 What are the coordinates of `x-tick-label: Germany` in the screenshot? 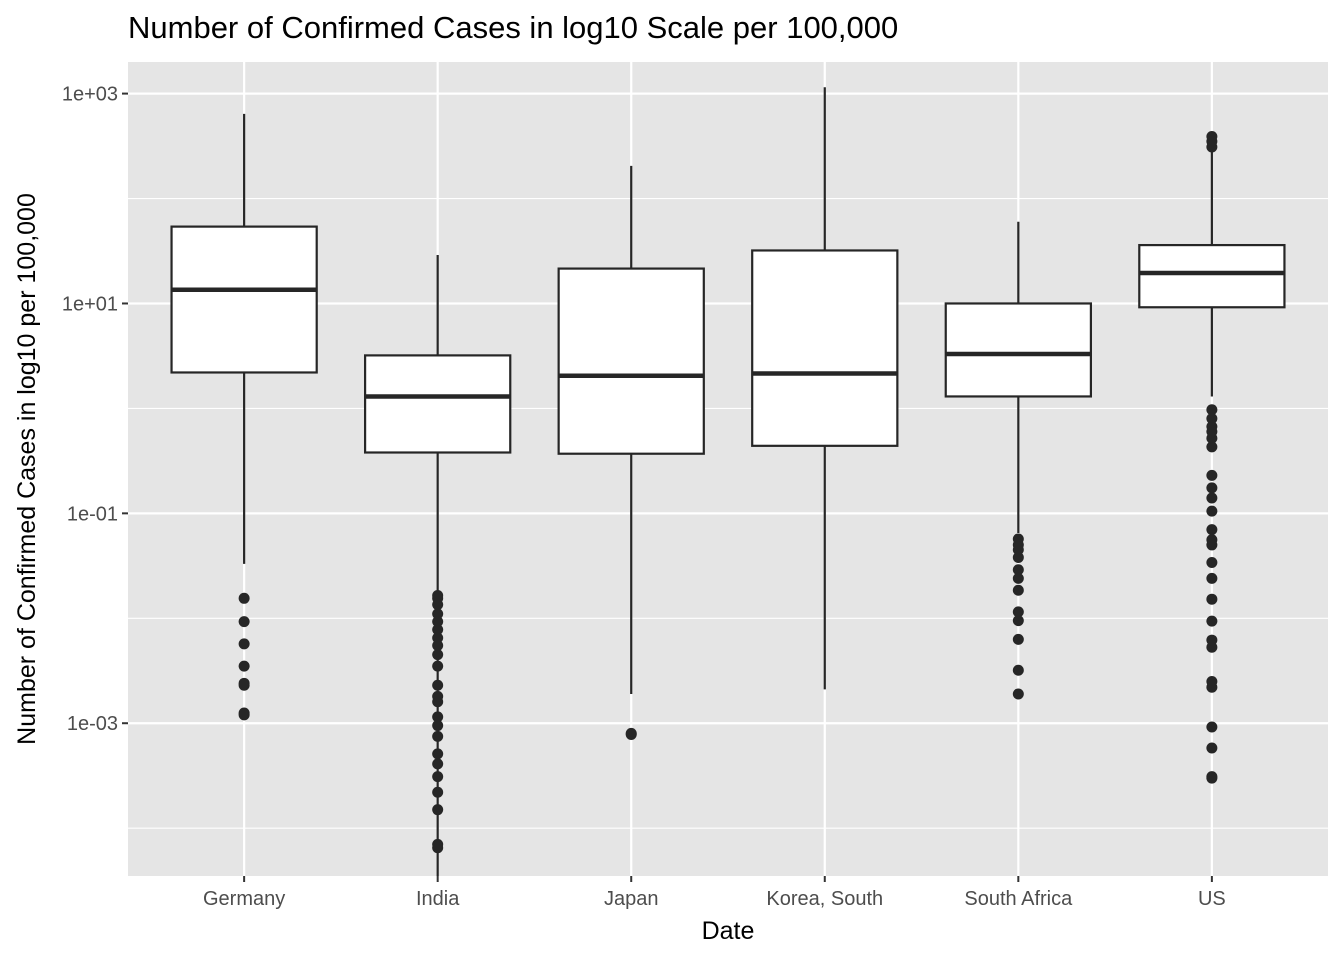 It's located at (244, 899).